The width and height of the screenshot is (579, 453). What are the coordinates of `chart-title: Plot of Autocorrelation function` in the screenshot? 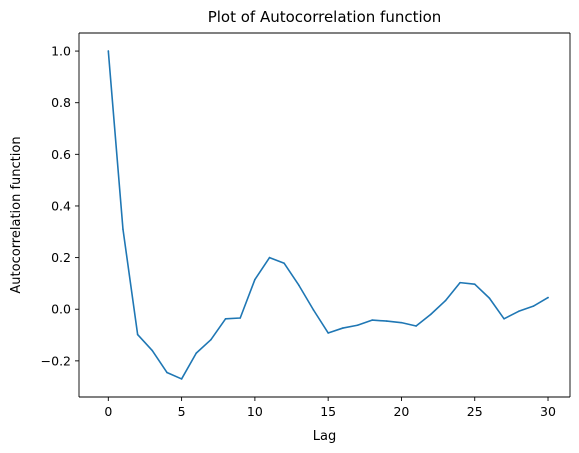 It's located at (325, 17).